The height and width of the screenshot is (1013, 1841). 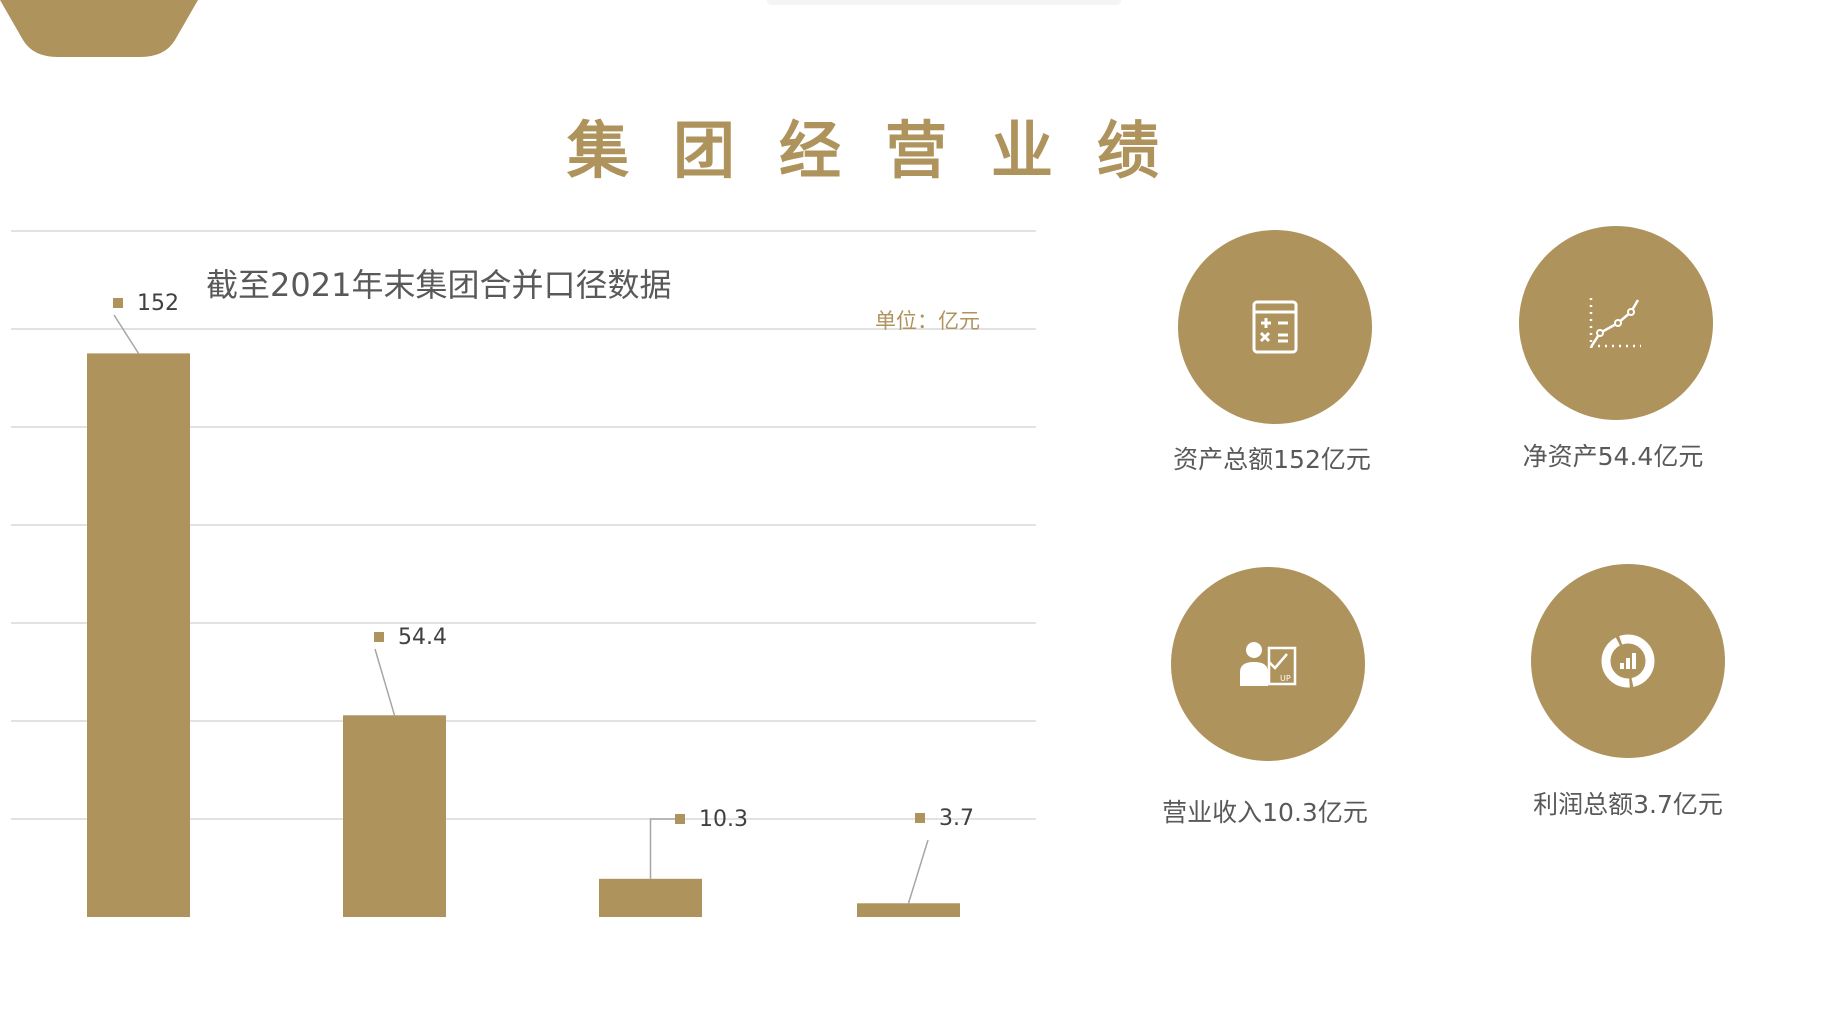 What do you see at coordinates (884, 150) in the screenshot?
I see `page-title: 集团经营业绩` at bounding box center [884, 150].